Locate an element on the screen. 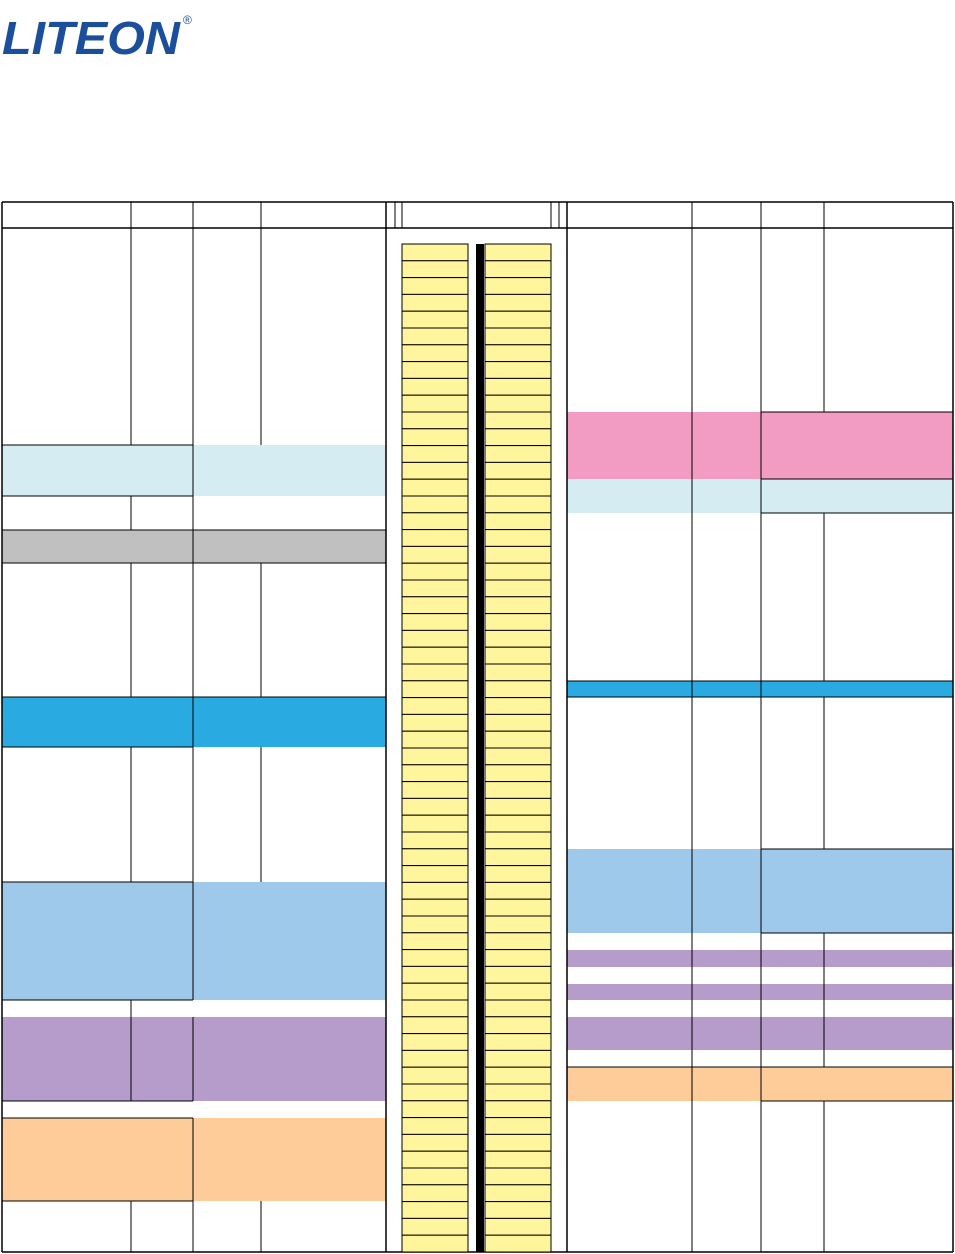  logo-mark: ® is located at coordinates (187, 20).